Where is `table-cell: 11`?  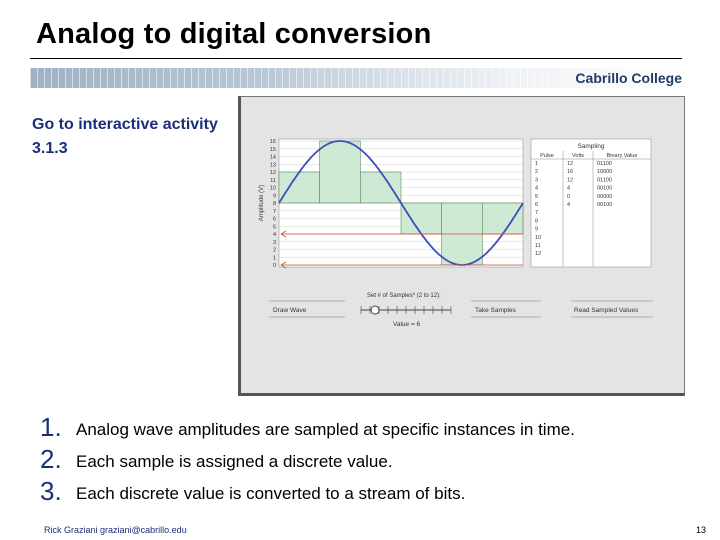 table-cell: 11 is located at coordinates (538, 246).